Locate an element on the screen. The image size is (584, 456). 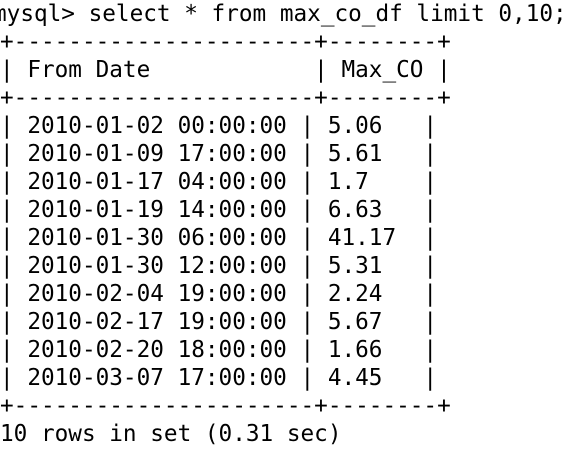
result-summary: 10 rows in set (0.31 sec) is located at coordinates (171, 434).